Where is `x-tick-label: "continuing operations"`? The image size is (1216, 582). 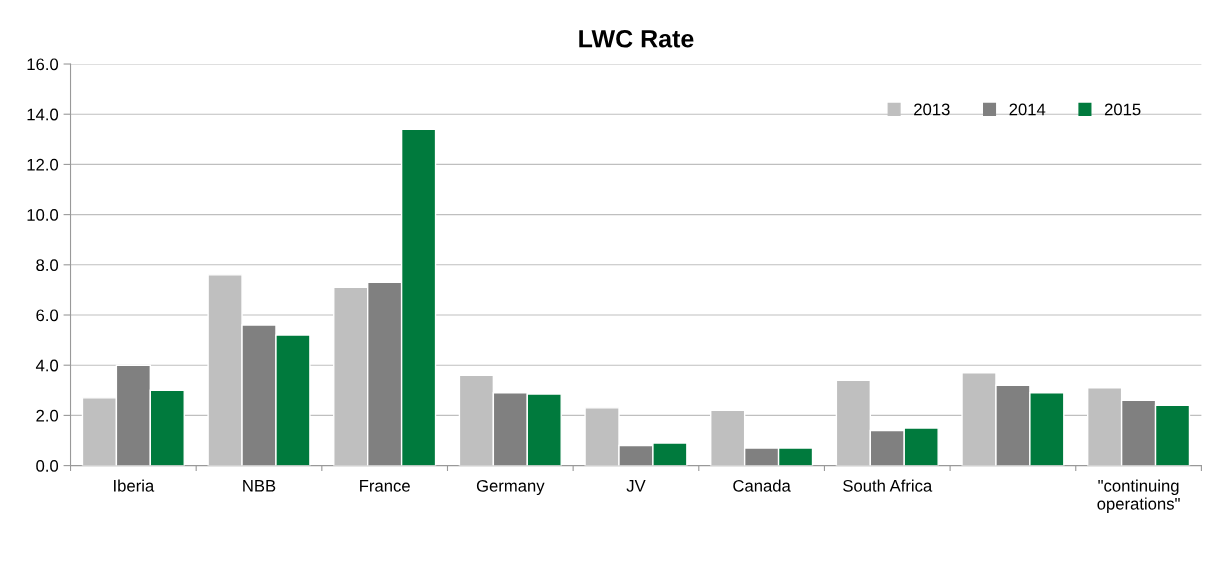 x-tick-label: "continuing operations" is located at coordinates (1138, 496).